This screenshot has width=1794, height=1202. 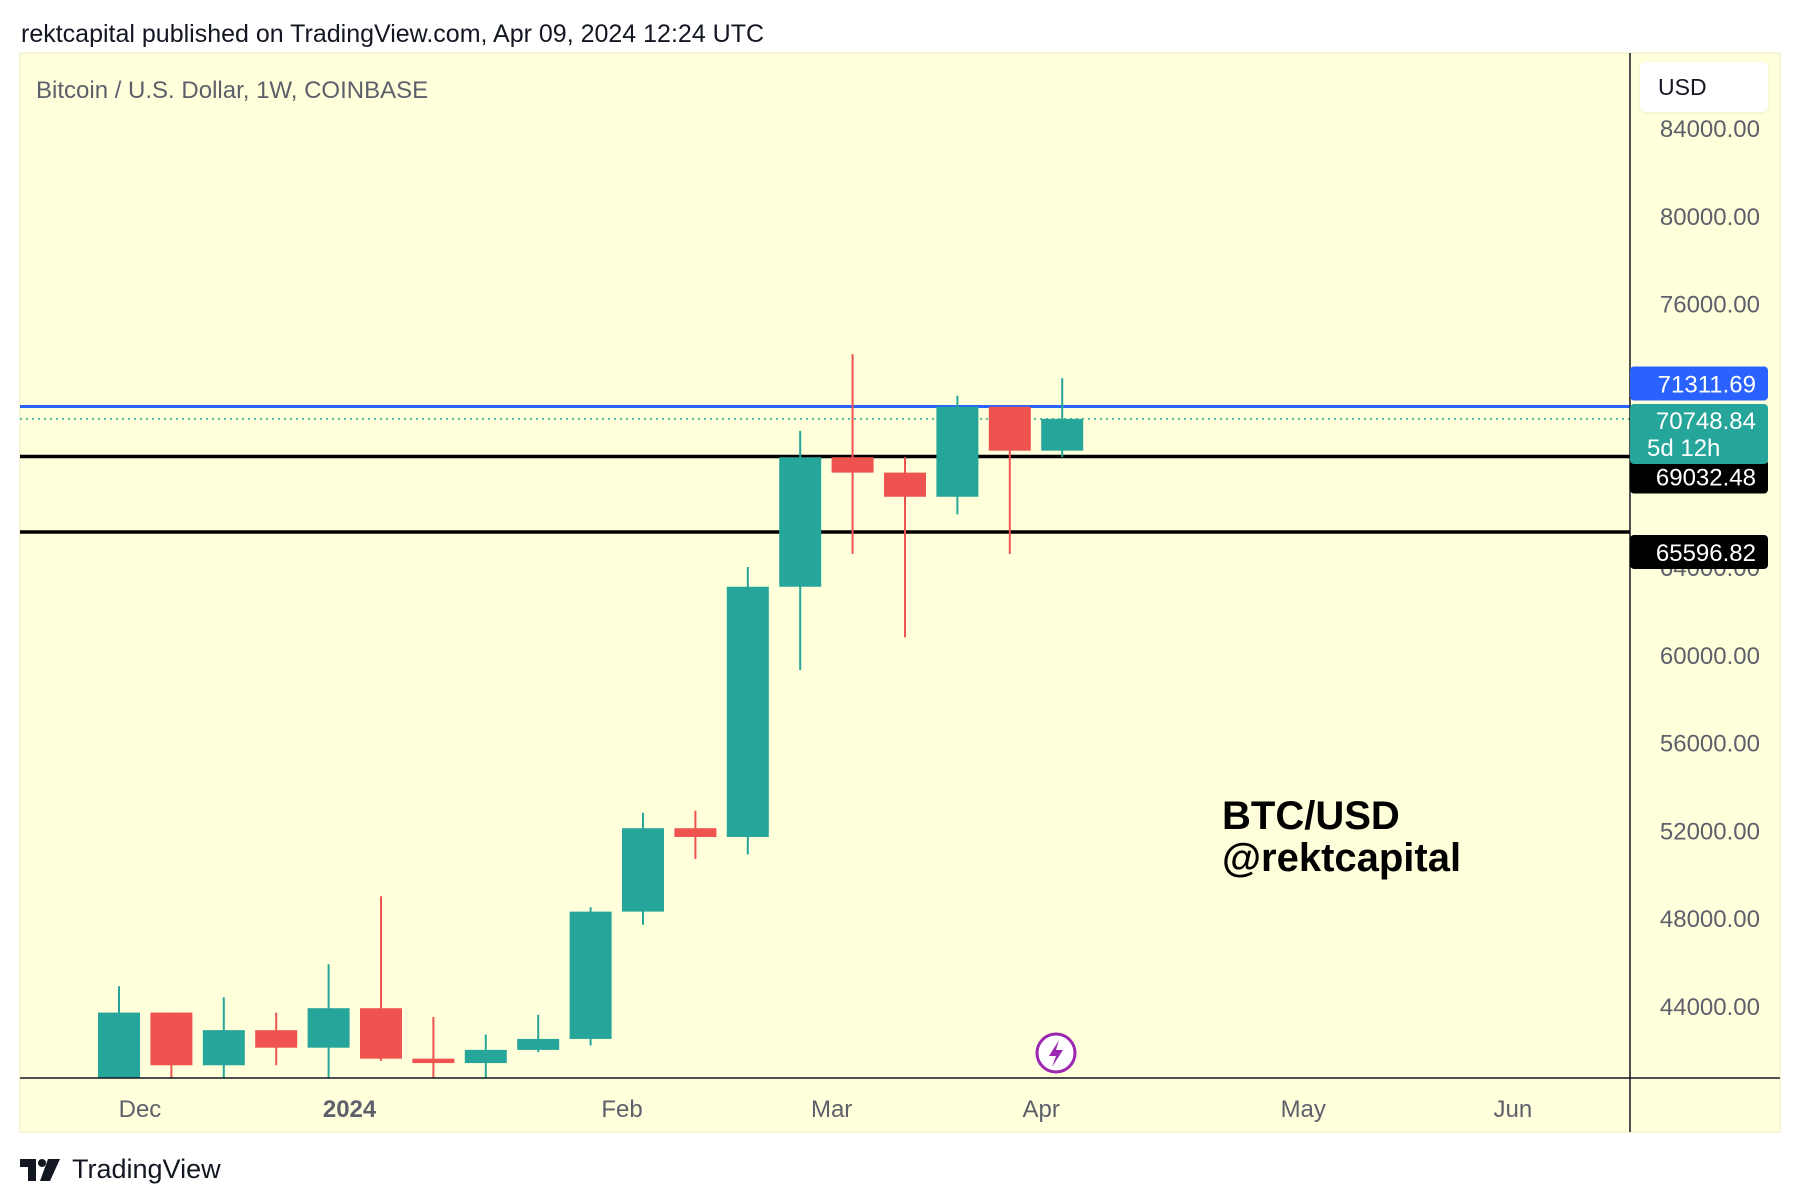 I want to click on x-tick-label: May, so click(x=1303, y=1109).